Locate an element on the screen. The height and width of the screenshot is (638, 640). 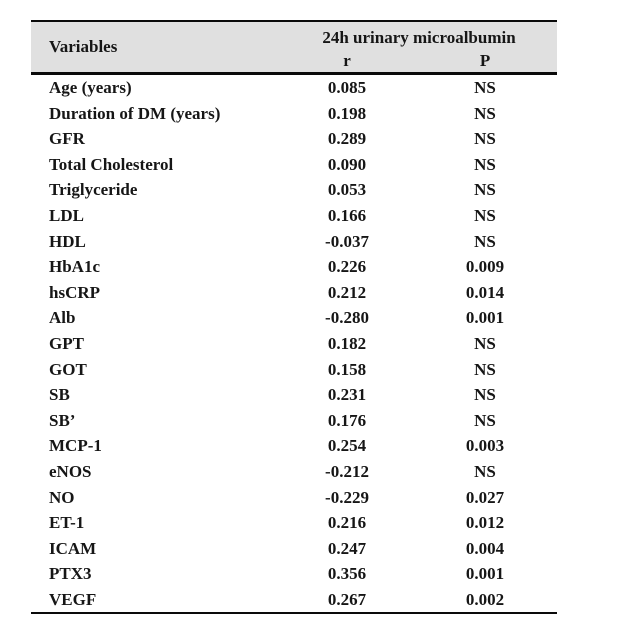
cell-r: 0.254 is located at coordinates (347, 446).